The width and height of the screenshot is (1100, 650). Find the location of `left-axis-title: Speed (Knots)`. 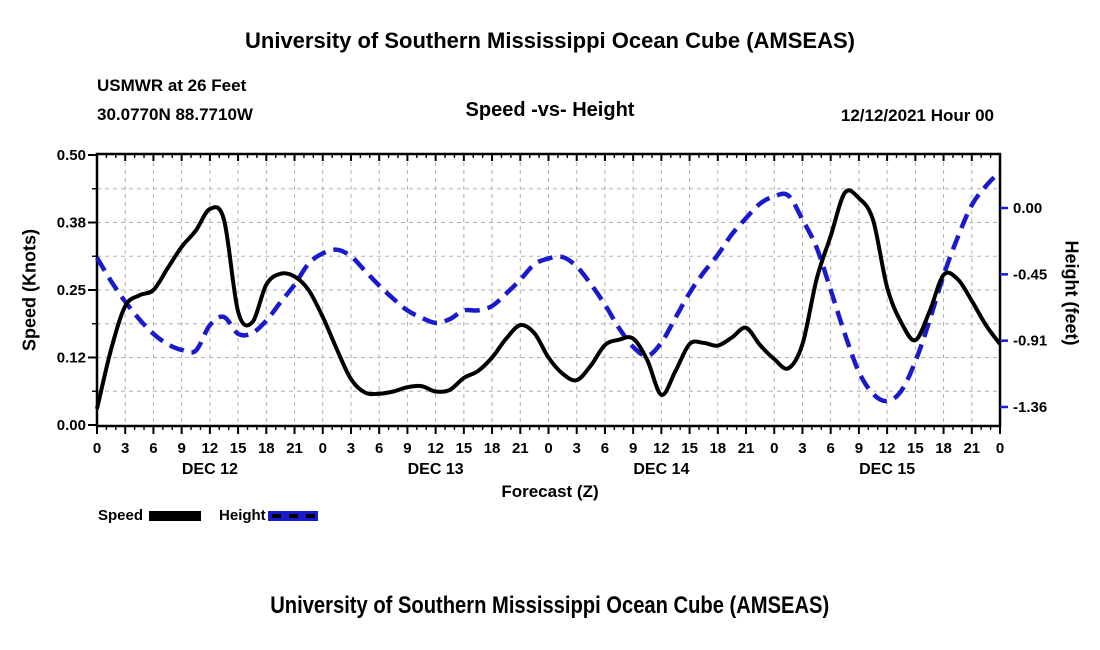

left-axis-title: Speed (Knots) is located at coordinates (29, 290).